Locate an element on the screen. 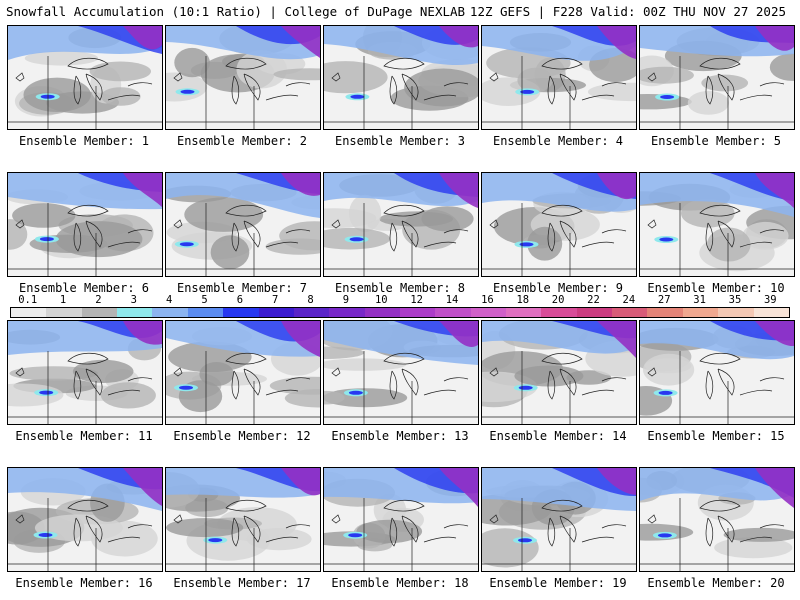 This screenshot has height=600, width=800. member-panel-14: Ensemble Member: 14 is located at coordinates (558, 381).